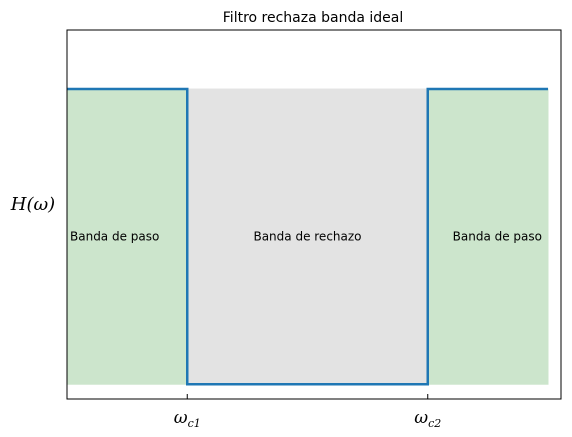 The width and height of the screenshot is (572, 437). What do you see at coordinates (313, 18) in the screenshot?
I see `chart-title: Filtro rechaza banda ideal` at bounding box center [313, 18].